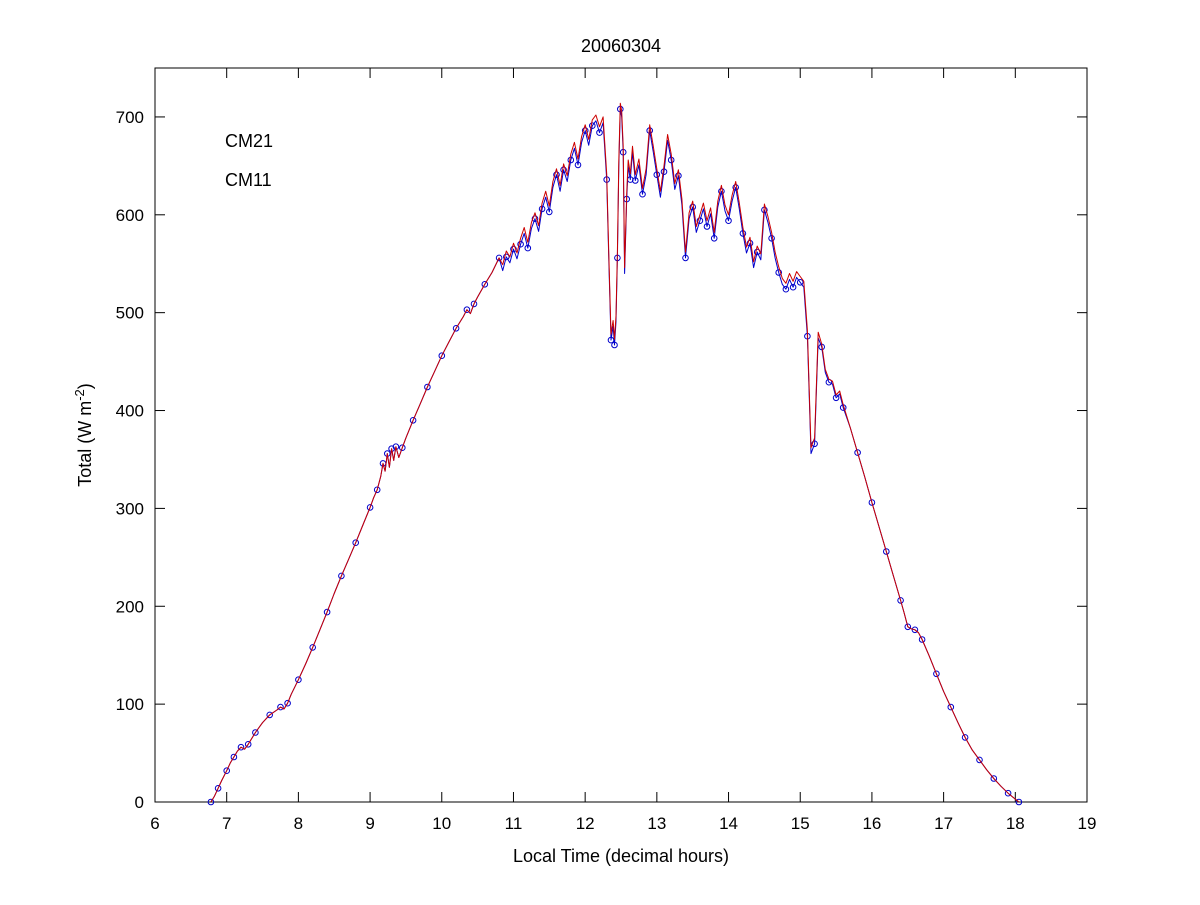  What do you see at coordinates (585, 823) in the screenshot?
I see `x-tick-label: 12` at bounding box center [585, 823].